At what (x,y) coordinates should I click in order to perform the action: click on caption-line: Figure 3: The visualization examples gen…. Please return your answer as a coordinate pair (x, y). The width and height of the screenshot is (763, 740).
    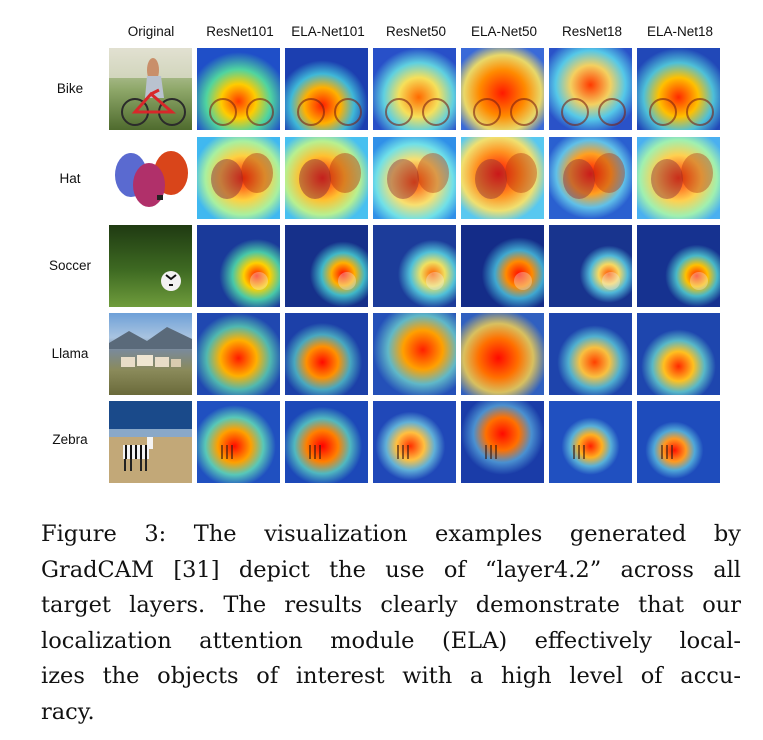
    Looking at the image, I should click on (391, 534).